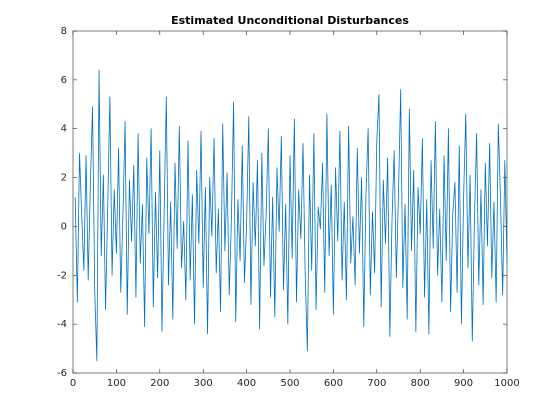  I want to click on y-tick-label: -4, so click(62, 324).